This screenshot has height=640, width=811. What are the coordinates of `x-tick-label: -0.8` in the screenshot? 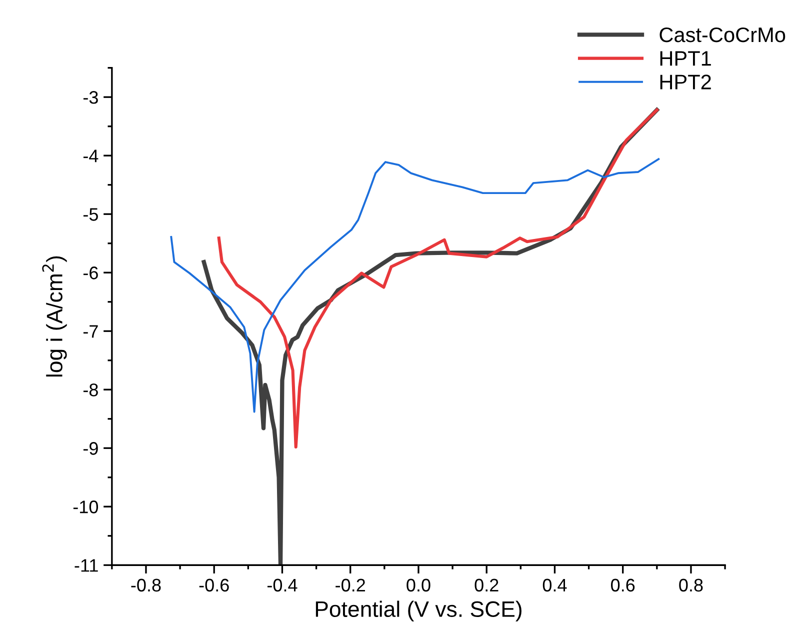 It's located at (146, 585).